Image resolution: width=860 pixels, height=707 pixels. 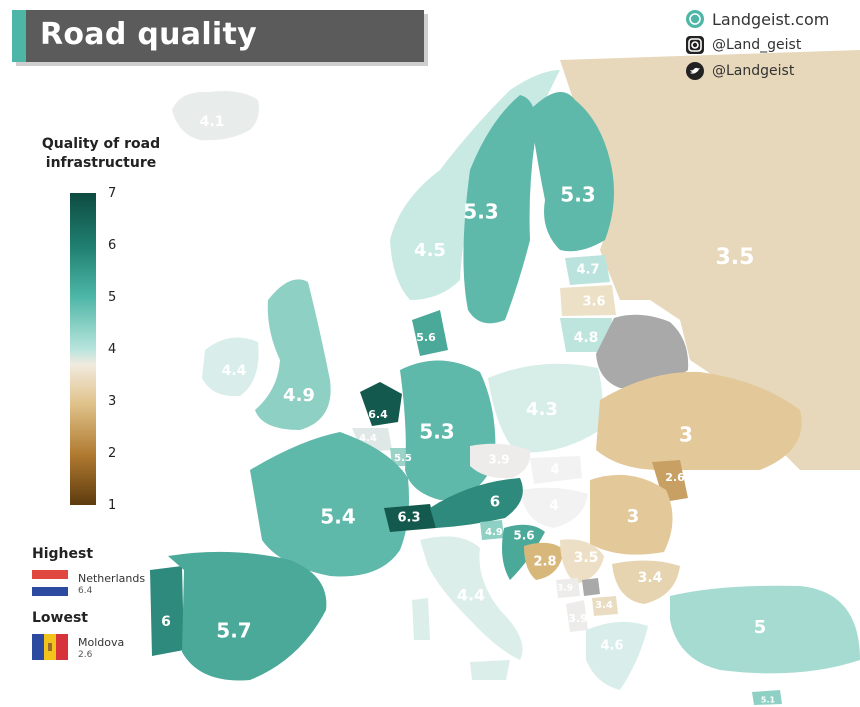 What do you see at coordinates (112, 349) in the screenshot?
I see `legend-tick: 4` at bounding box center [112, 349].